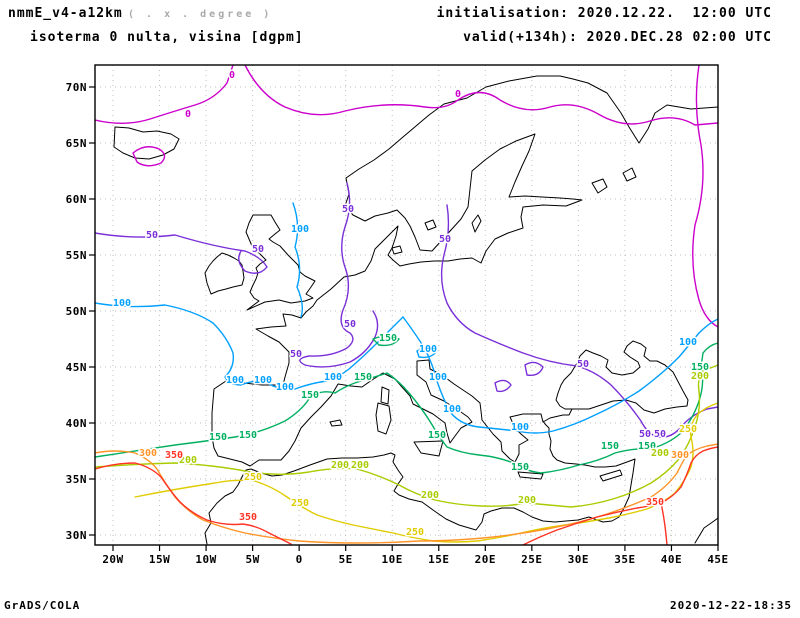 This screenshot has width=800, height=618. What do you see at coordinates (503, 386) in the screenshot?
I see `contour-50-balkan-ring-b` at bounding box center [503, 386].